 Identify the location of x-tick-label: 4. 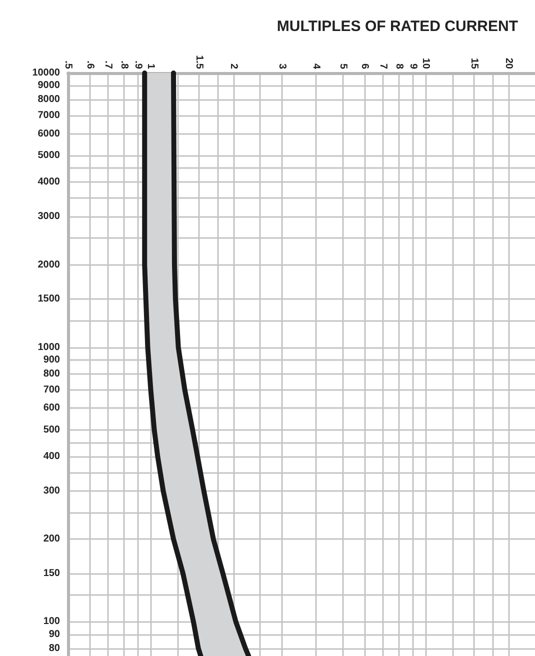
(316, 66).